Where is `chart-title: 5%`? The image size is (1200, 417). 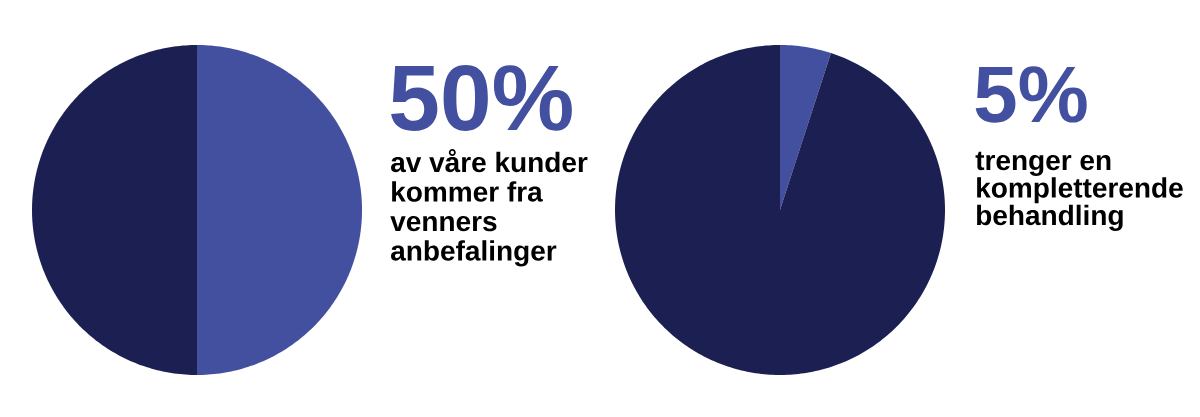 chart-title: 5% is located at coordinates (1031, 94).